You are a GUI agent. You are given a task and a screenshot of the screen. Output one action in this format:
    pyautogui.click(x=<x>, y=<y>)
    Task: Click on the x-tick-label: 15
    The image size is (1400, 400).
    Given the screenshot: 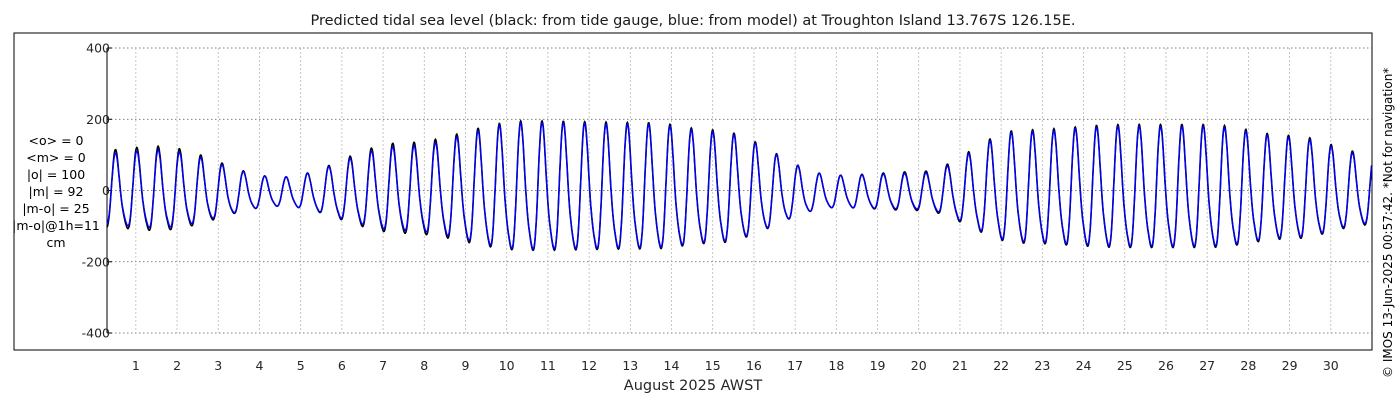 What is the action you would take?
    pyautogui.click(x=713, y=365)
    